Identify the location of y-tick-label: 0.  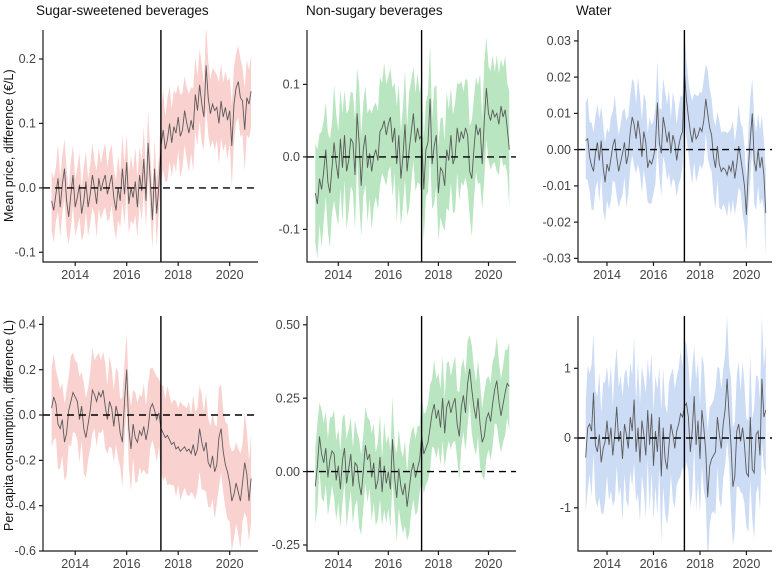
(567, 438).